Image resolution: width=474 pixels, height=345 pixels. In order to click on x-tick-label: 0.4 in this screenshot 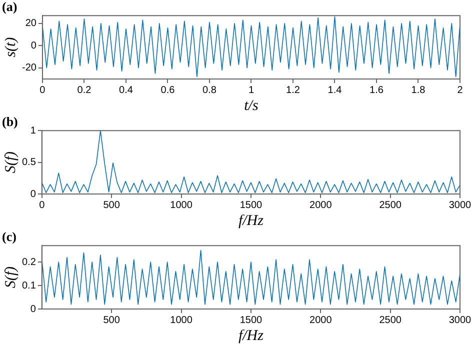, I will do `click(126, 90)`.